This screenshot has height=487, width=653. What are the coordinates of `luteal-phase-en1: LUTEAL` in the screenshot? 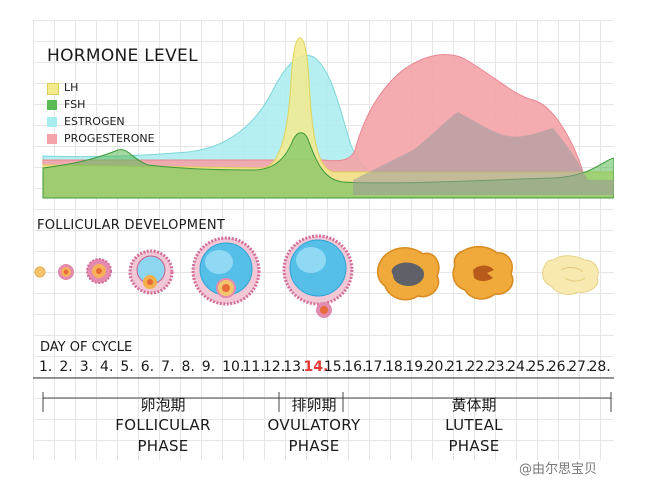 It's located at (474, 425).